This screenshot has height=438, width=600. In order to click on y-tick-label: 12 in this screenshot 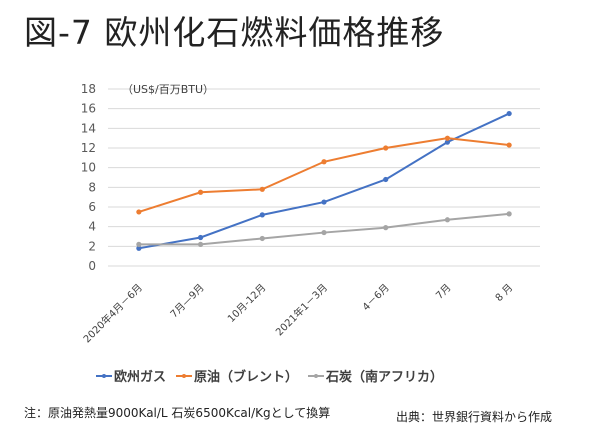, I will do `click(88, 148)`.